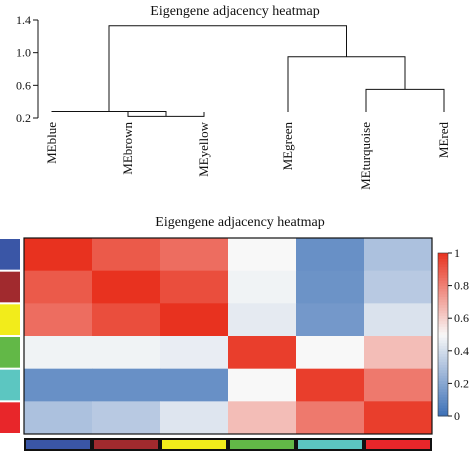 The image size is (474, 451). I want to click on dendrogram-leaf-label: MEyellow, so click(203, 148).